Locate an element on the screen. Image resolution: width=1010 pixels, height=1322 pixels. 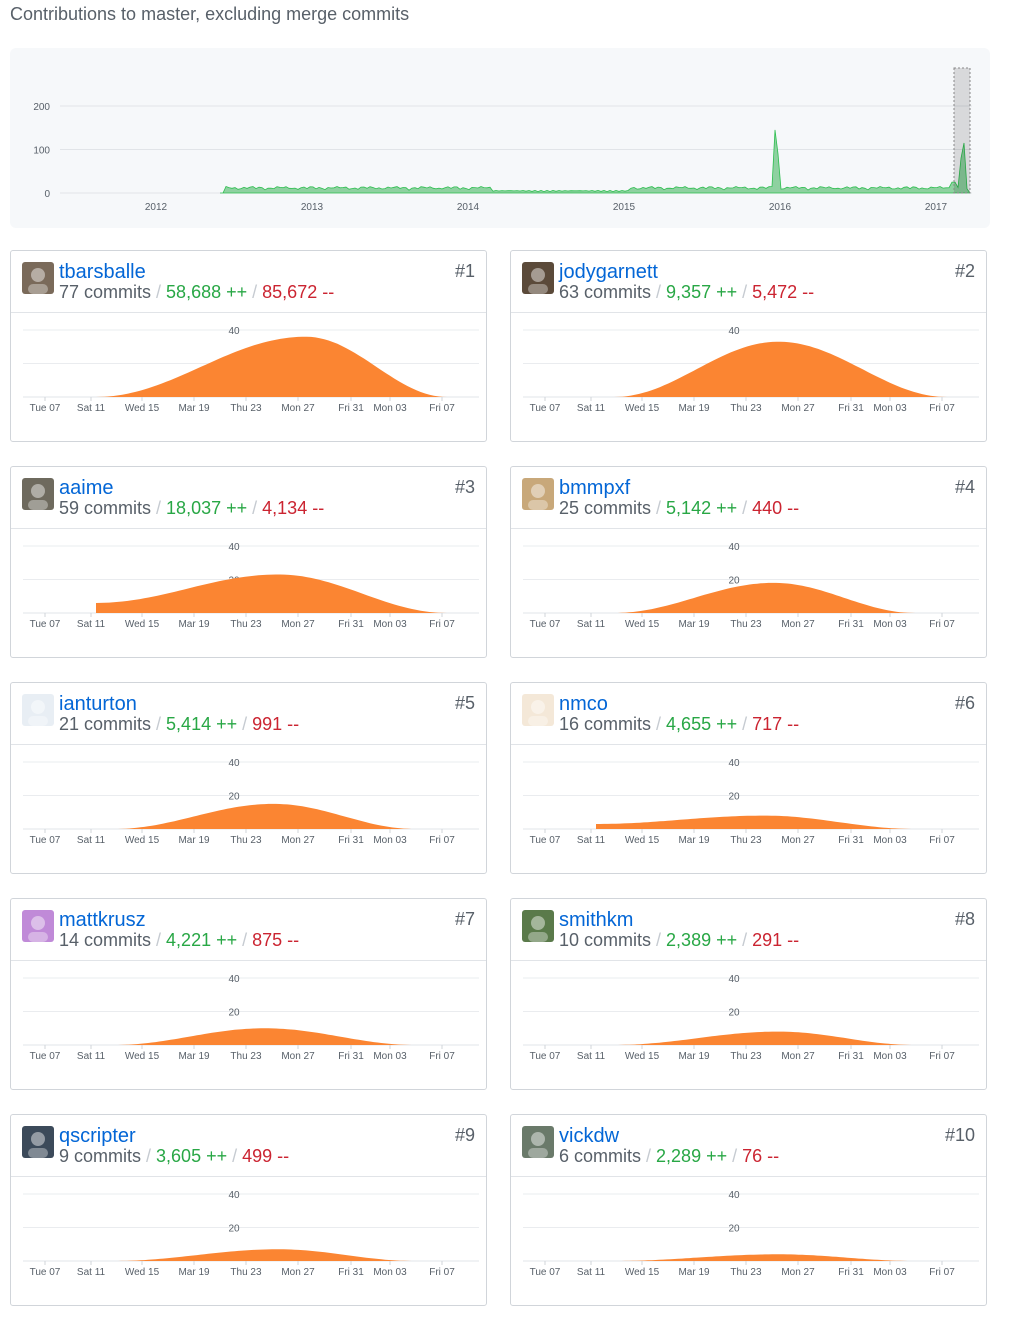
contributor-username: qscripter is located at coordinates (97, 1136).